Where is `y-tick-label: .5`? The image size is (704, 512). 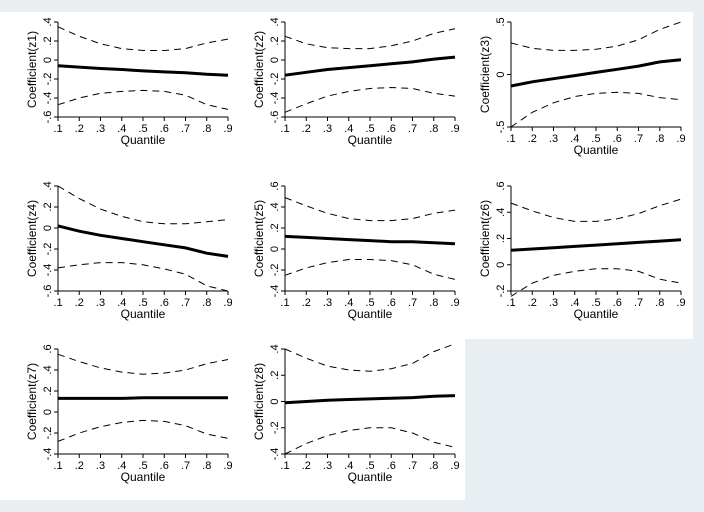 y-tick-label: .5 is located at coordinates (501, 21).